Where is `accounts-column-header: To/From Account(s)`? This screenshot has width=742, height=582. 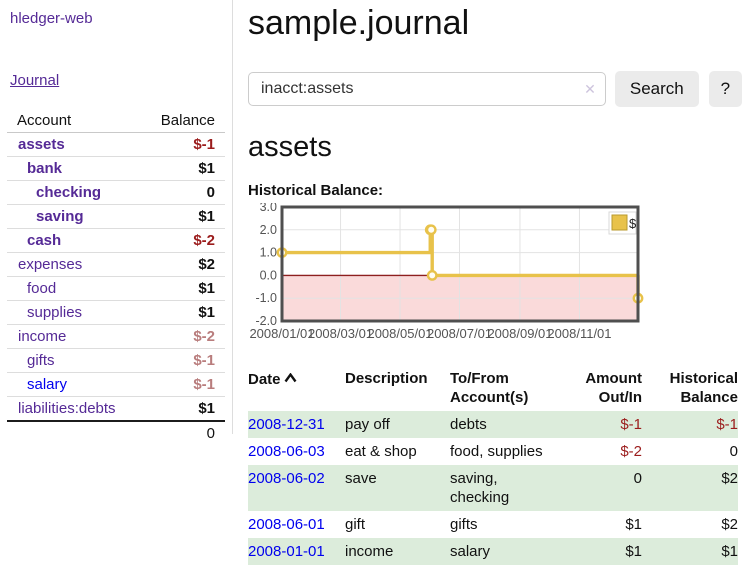 accounts-column-header: To/From Account(s) is located at coordinates (489, 388).